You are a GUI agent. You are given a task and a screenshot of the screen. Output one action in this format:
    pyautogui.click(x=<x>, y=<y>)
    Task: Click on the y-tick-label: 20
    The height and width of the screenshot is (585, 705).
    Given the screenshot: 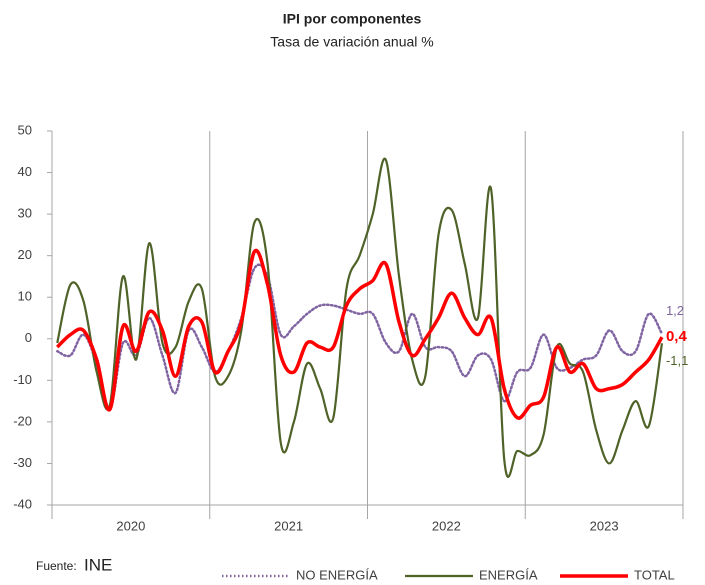 What is the action you would take?
    pyautogui.click(x=25, y=254)
    